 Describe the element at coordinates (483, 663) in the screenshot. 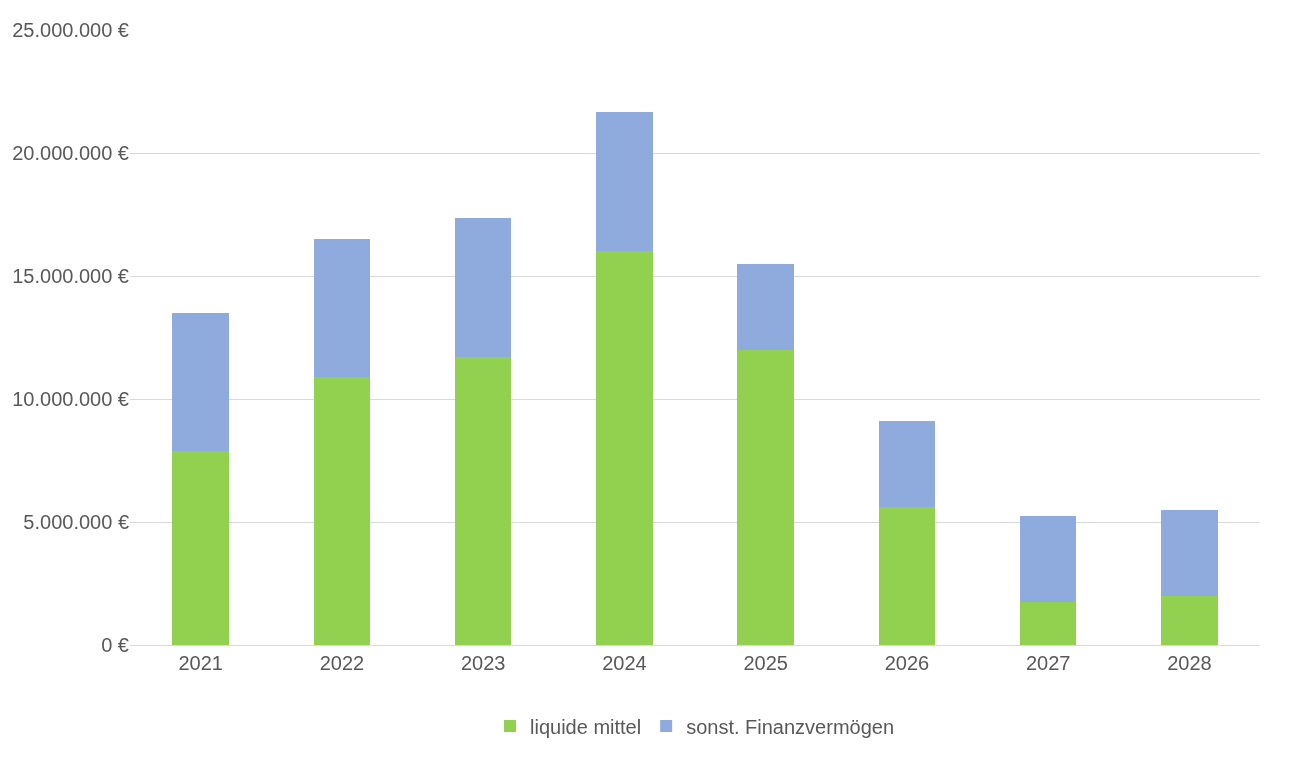

I see `x-tick-label: 2023` at that location.